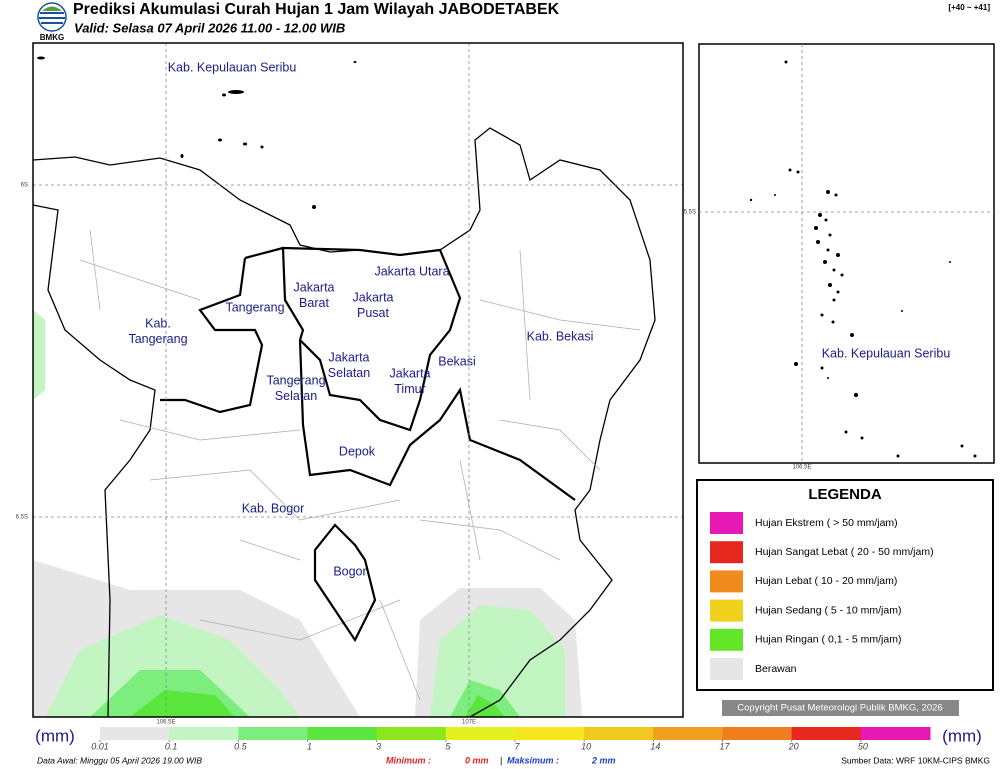  I want to click on legend-label: Hujan Sangat Lebat ( 20 - 50 mm/jam), so click(844, 552).